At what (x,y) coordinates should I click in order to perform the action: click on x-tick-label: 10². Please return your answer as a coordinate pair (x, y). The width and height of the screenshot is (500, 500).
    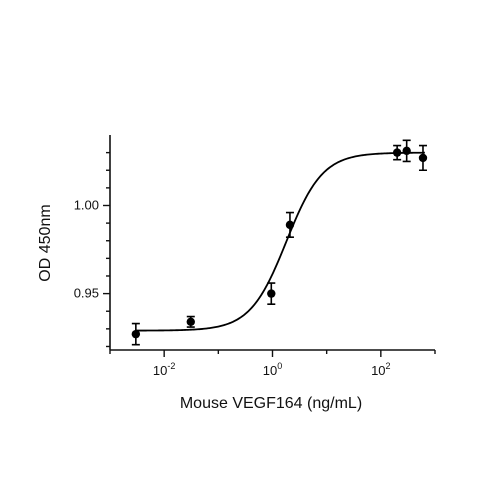
    Looking at the image, I should click on (380, 369).